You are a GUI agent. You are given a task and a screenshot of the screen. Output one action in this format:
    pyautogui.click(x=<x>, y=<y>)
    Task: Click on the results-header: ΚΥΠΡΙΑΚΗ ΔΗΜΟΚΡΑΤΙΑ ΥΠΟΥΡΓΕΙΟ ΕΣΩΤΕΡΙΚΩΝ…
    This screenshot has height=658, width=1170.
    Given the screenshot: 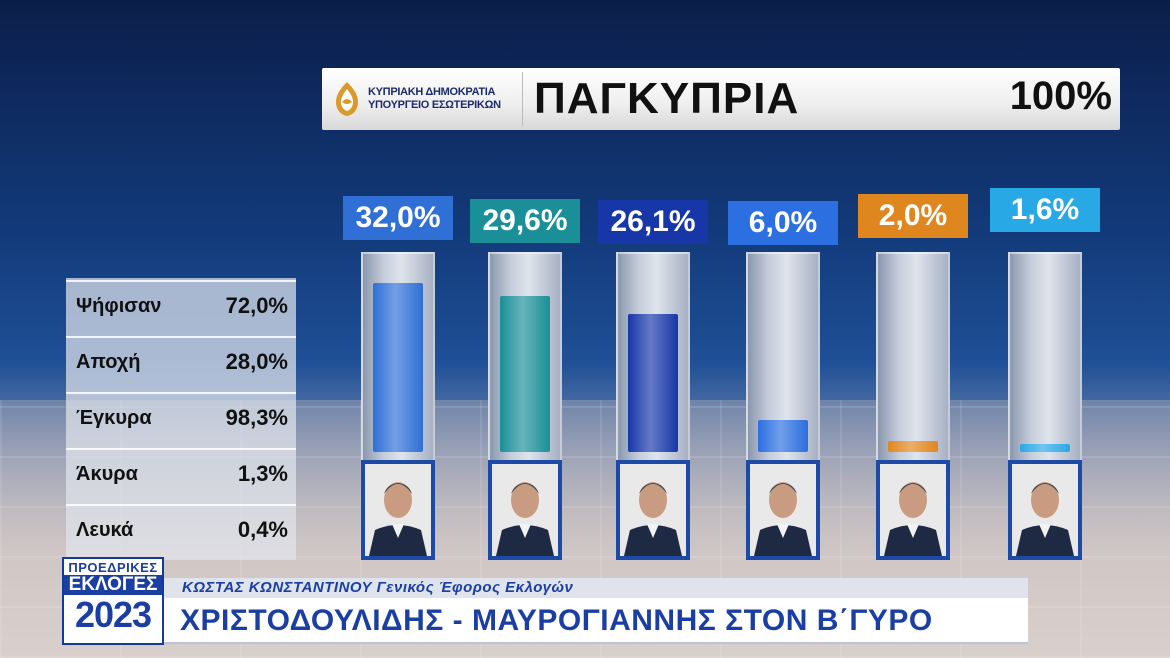 What is the action you would take?
    pyautogui.click(x=721, y=99)
    